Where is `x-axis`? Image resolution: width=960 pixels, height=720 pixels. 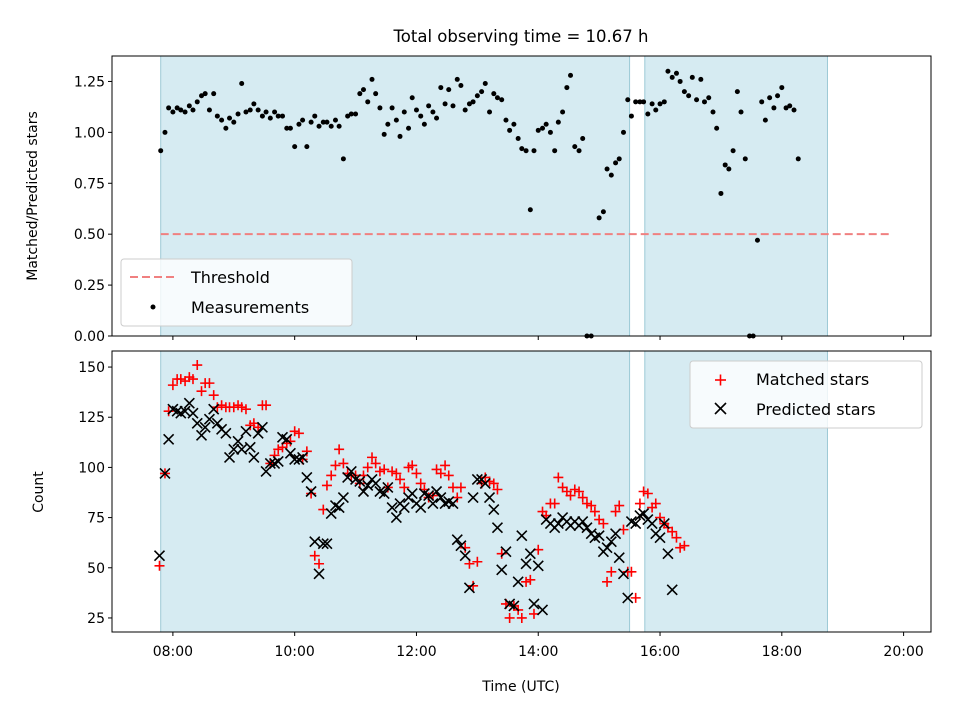
x-axis is located at coordinates (538, 338).